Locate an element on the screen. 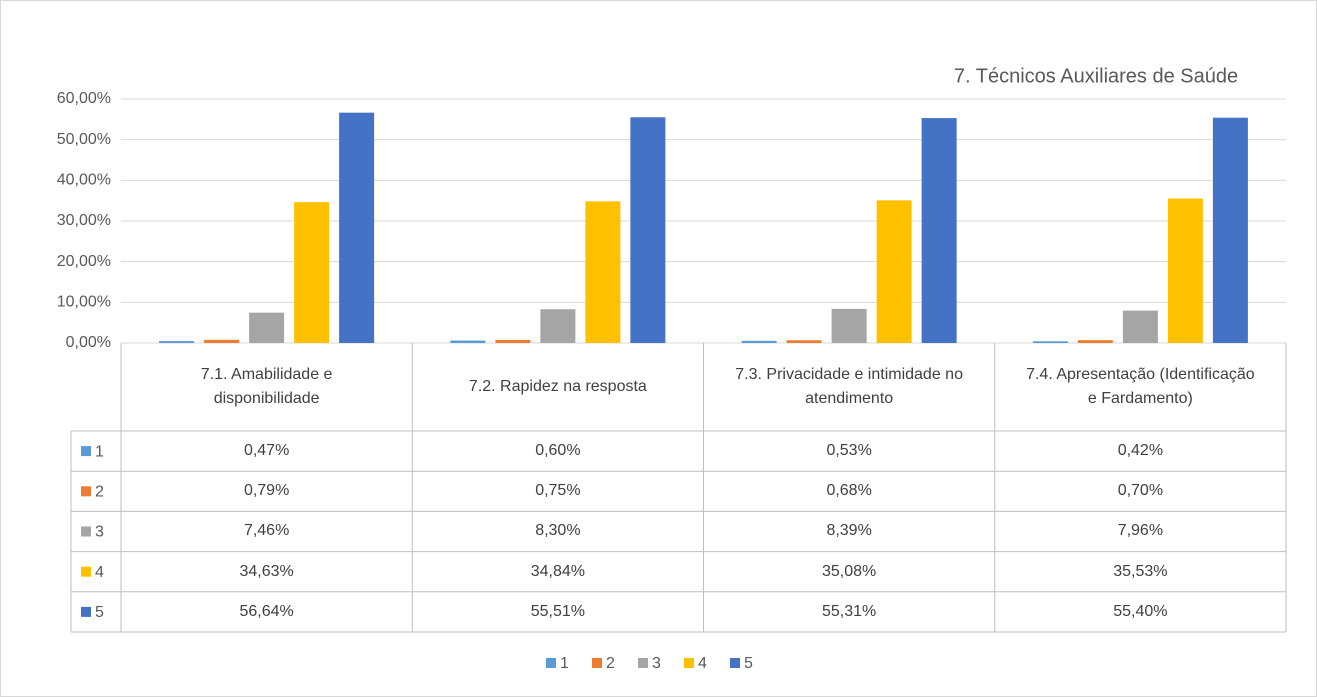  table-cell: 55,40% is located at coordinates (1140, 611).